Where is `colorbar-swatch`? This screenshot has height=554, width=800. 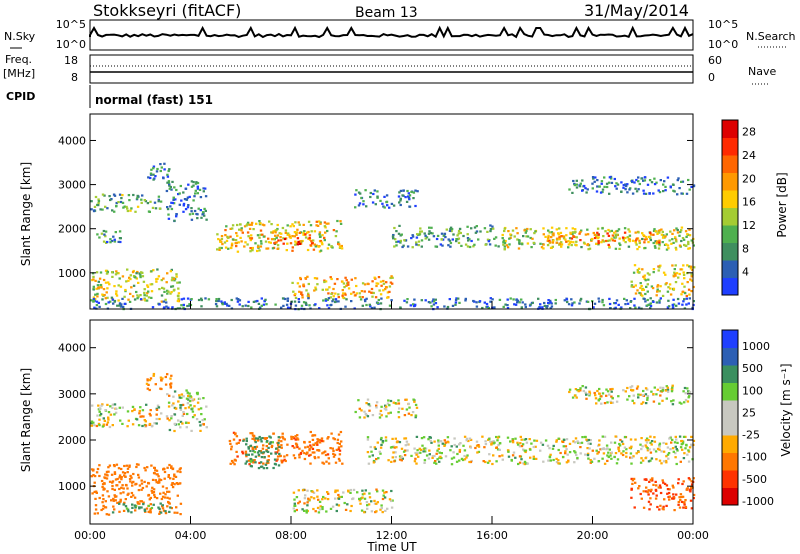
colorbar-swatch is located at coordinates (730, 461).